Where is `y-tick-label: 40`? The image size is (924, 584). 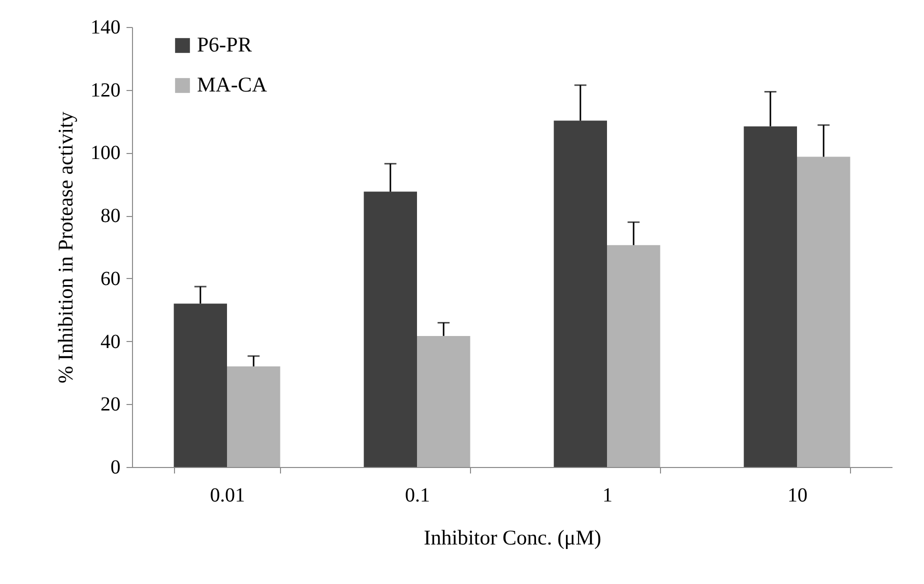 y-tick-label: 40 is located at coordinates (110, 341).